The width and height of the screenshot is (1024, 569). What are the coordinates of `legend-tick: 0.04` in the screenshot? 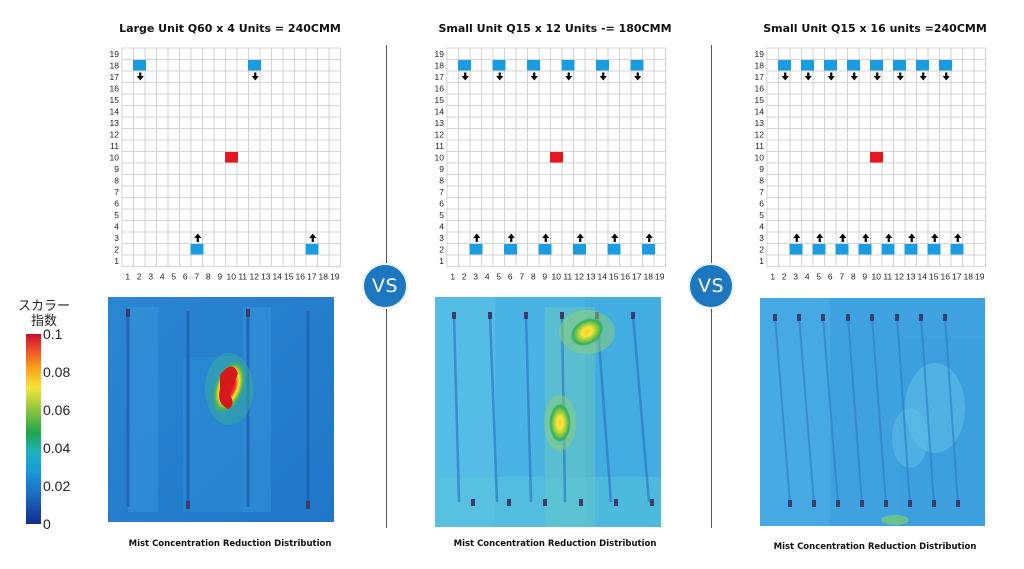 It's located at (57, 448).